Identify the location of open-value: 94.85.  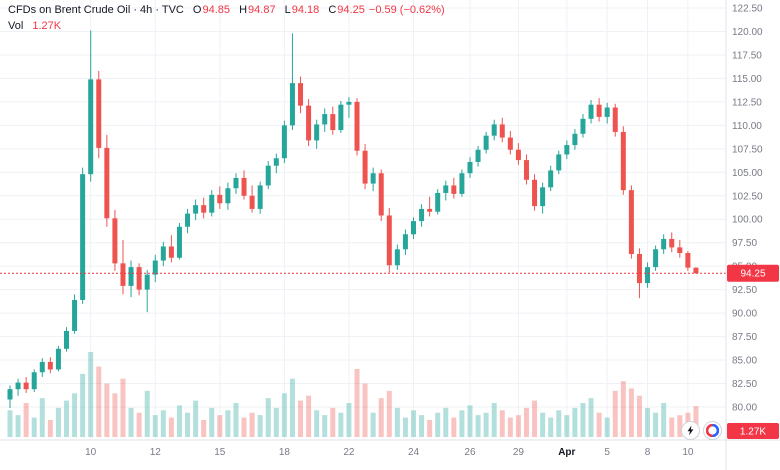
(216, 10).